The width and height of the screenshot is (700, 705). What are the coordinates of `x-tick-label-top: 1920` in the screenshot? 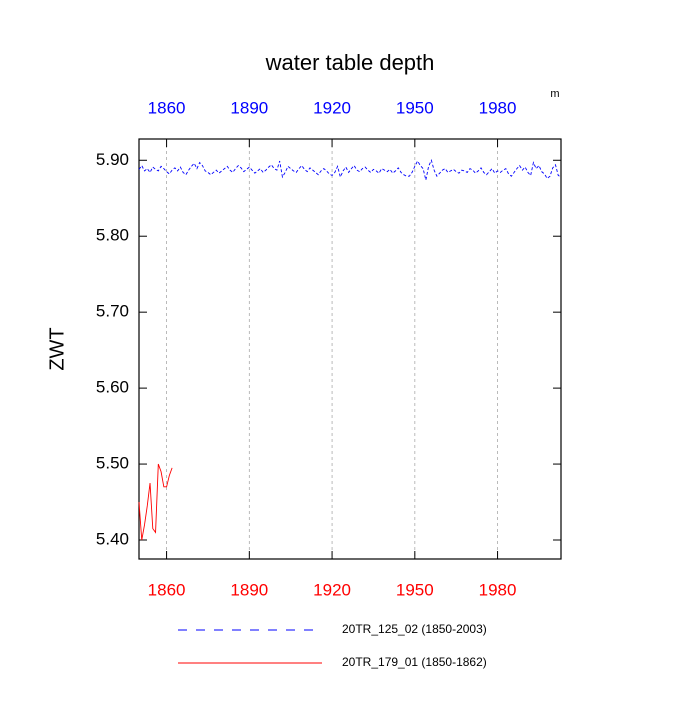 It's located at (332, 107).